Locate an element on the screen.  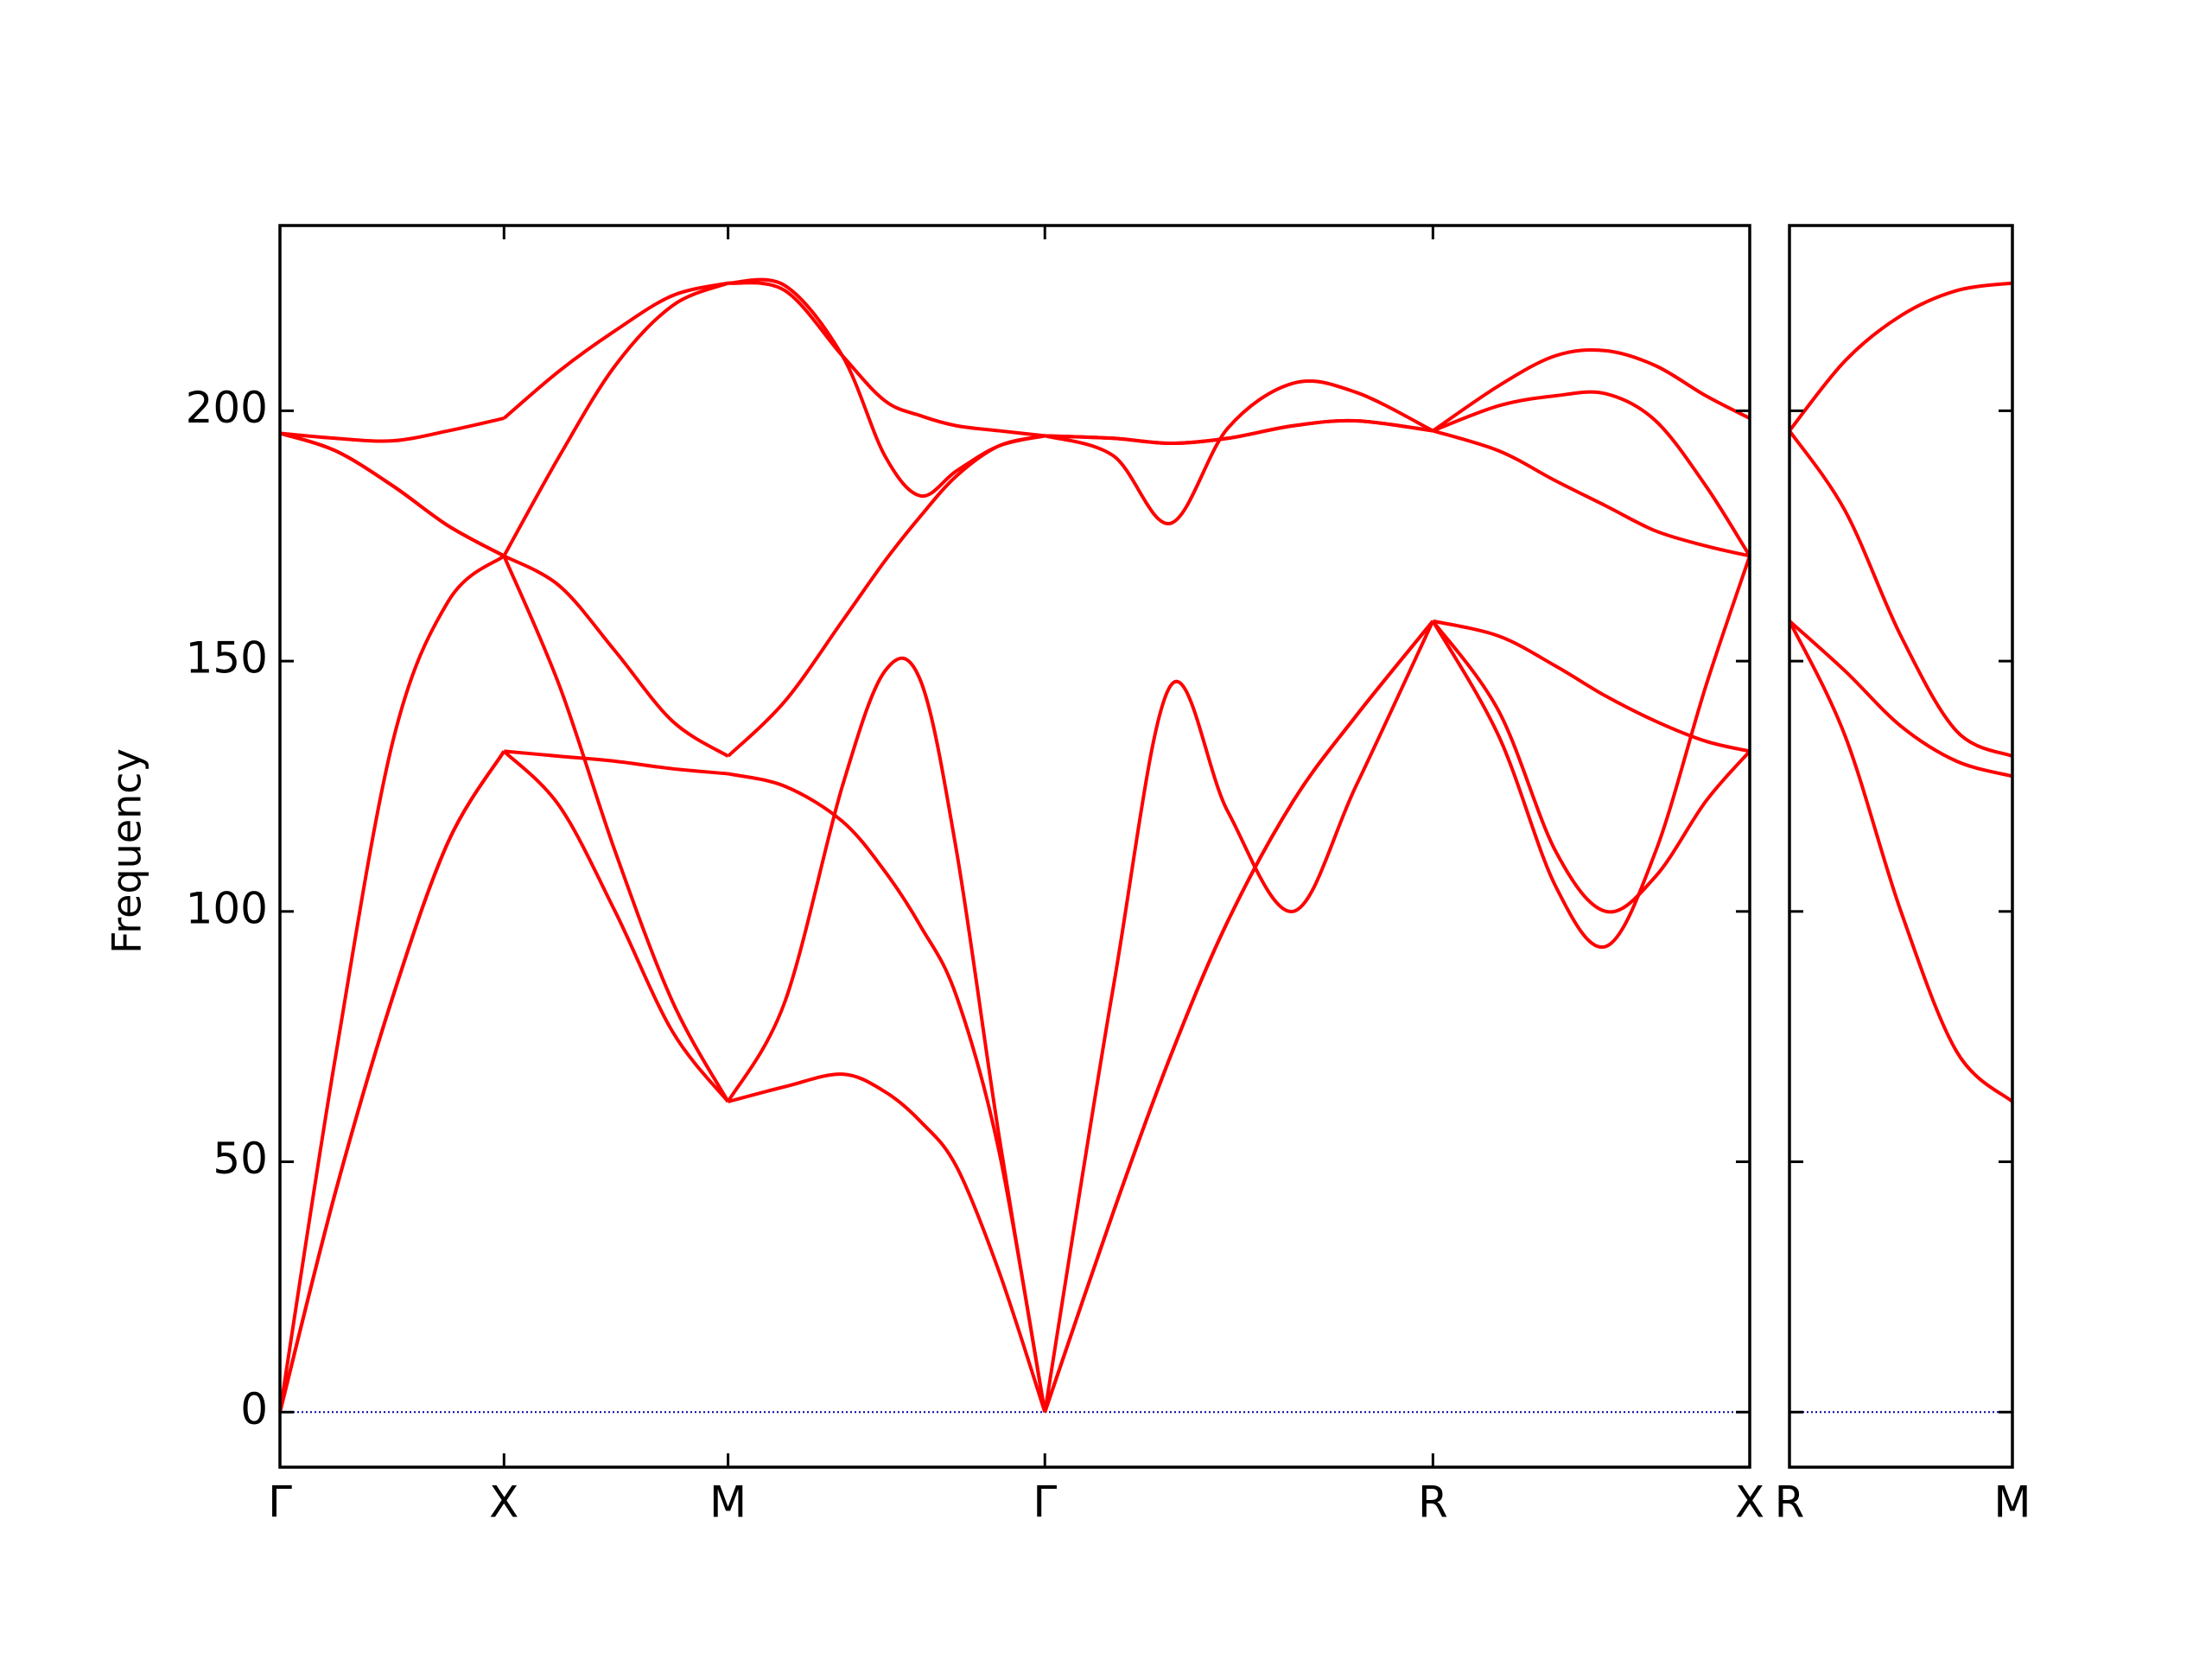
y-tick-label: 150 is located at coordinates (227, 658).